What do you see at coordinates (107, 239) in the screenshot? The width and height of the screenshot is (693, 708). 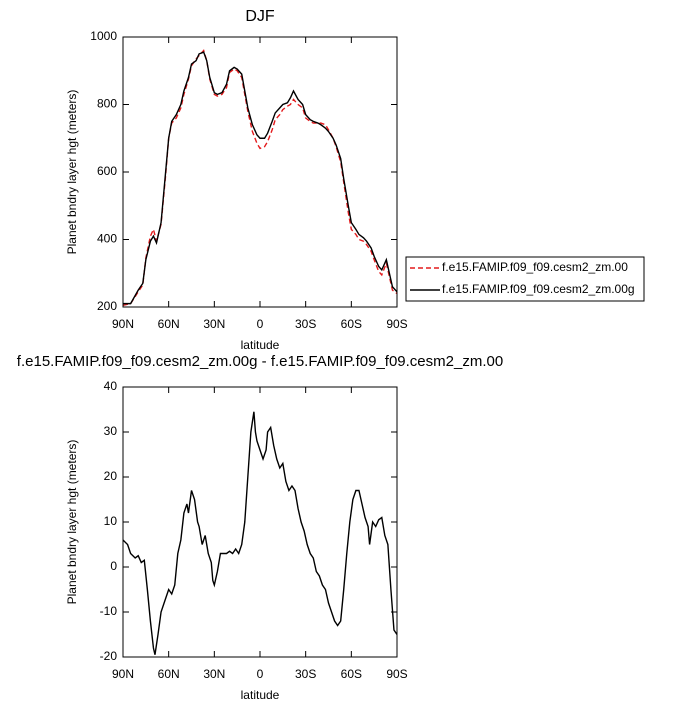 I see `y-tick-label: 400` at bounding box center [107, 239].